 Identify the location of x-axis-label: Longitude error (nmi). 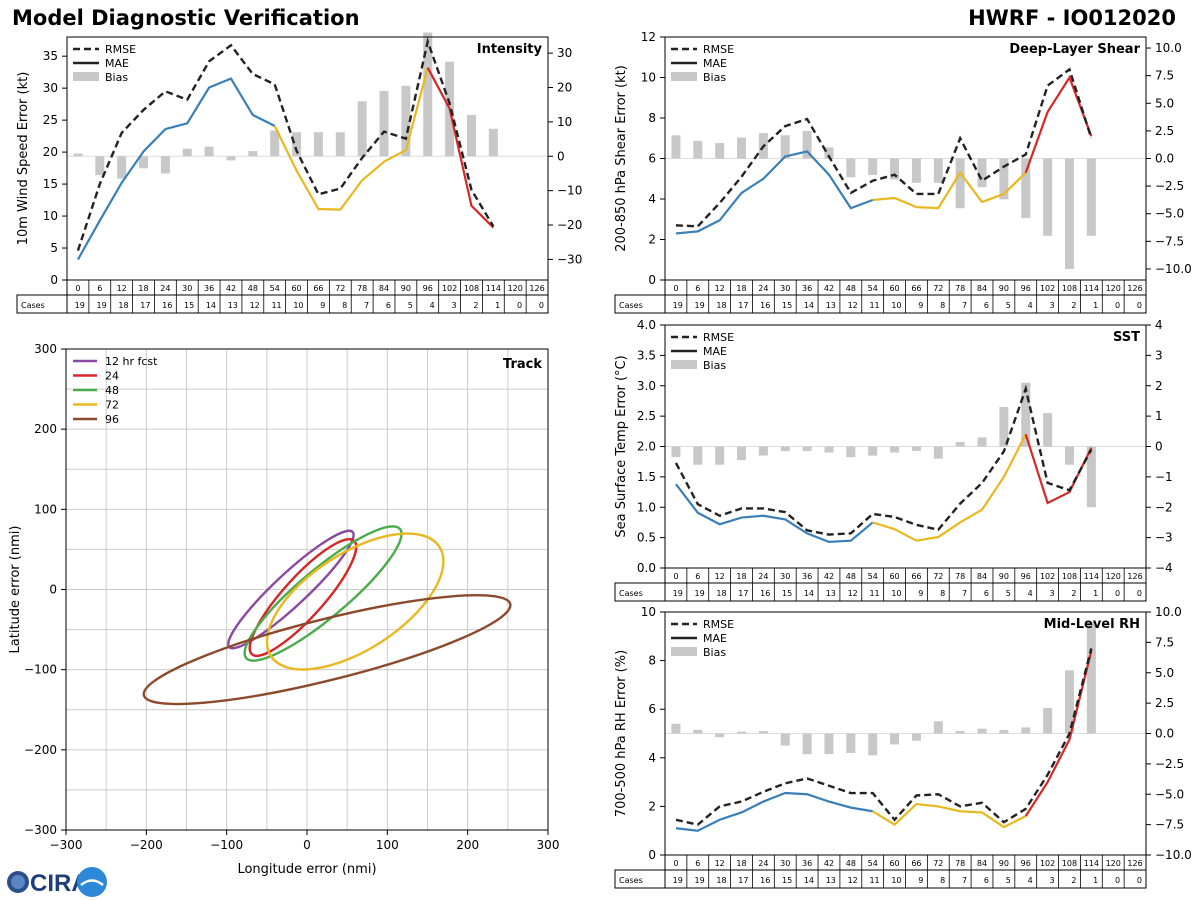
(306, 869).